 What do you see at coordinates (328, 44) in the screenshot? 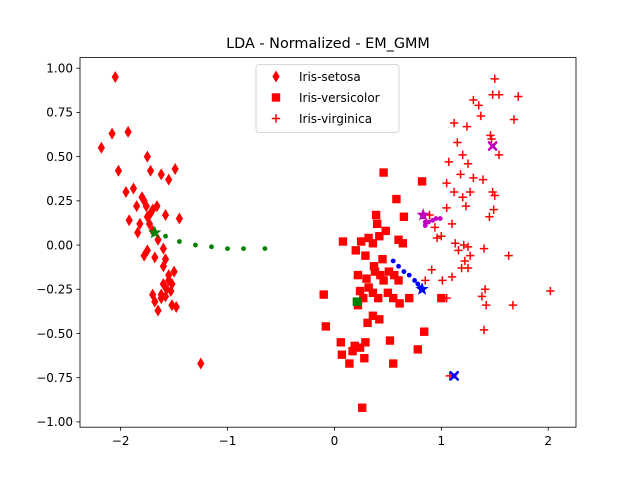
I see `chart-title: LDA - Normalized - EM_GMM` at bounding box center [328, 44].